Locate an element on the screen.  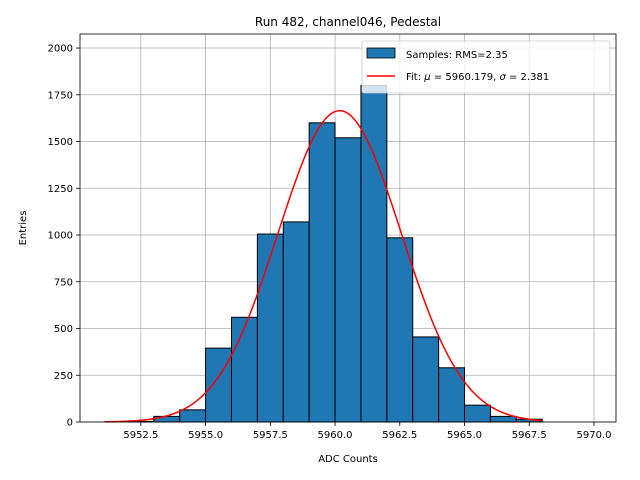
y-tick-label: 0 is located at coordinates (70, 423).